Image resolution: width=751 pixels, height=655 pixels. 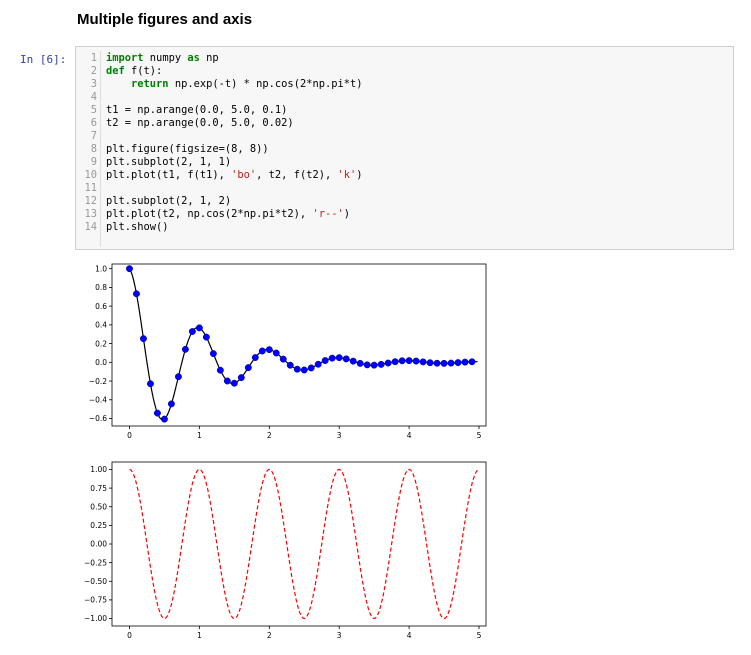 I want to click on y-tick-label: −0.75, so click(x=95, y=600).